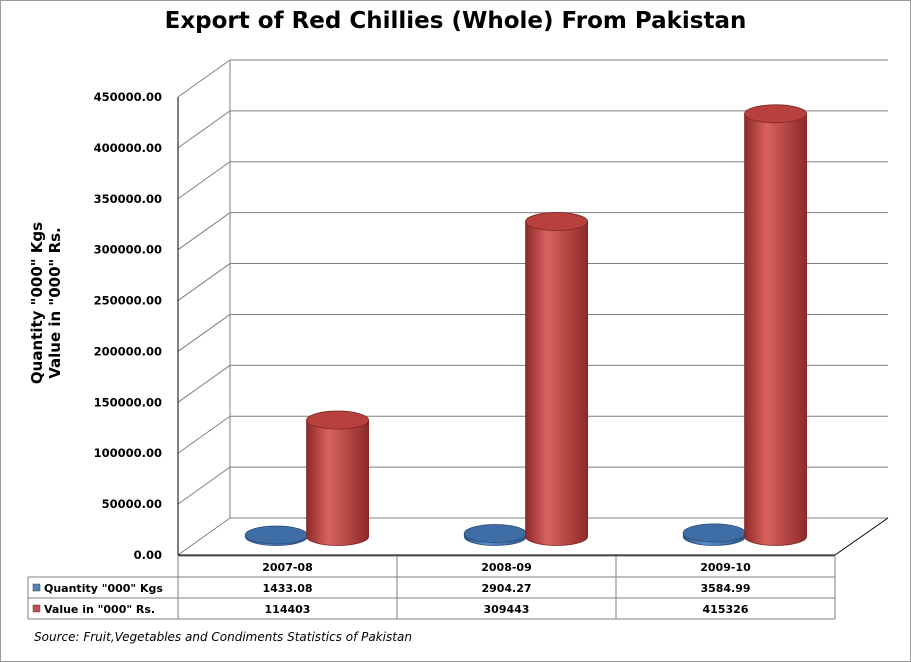 Image resolution: width=911 pixels, height=662 pixels. I want to click on data-table-cell: 114403, so click(288, 609).